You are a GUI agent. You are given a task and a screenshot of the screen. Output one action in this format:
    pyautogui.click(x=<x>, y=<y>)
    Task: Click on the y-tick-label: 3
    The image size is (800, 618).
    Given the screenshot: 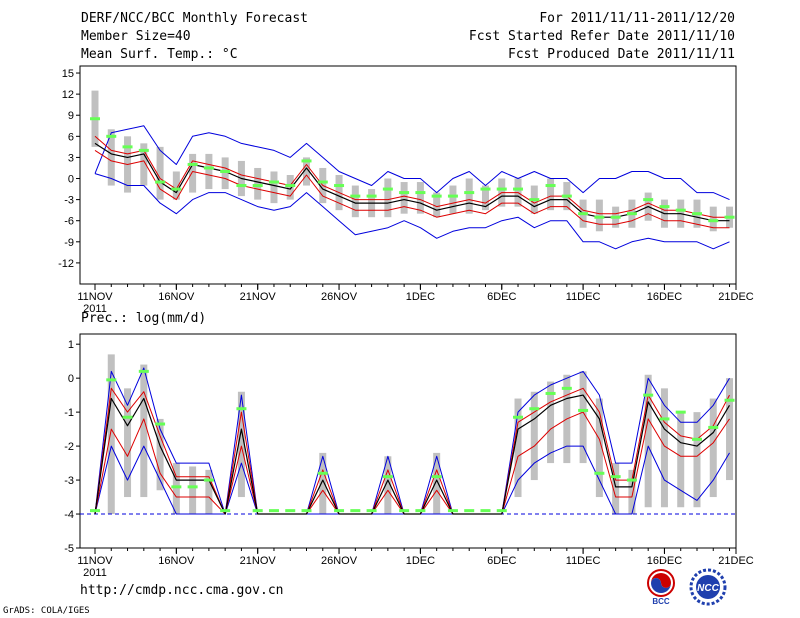 What is the action you would take?
    pyautogui.click(x=71, y=158)
    